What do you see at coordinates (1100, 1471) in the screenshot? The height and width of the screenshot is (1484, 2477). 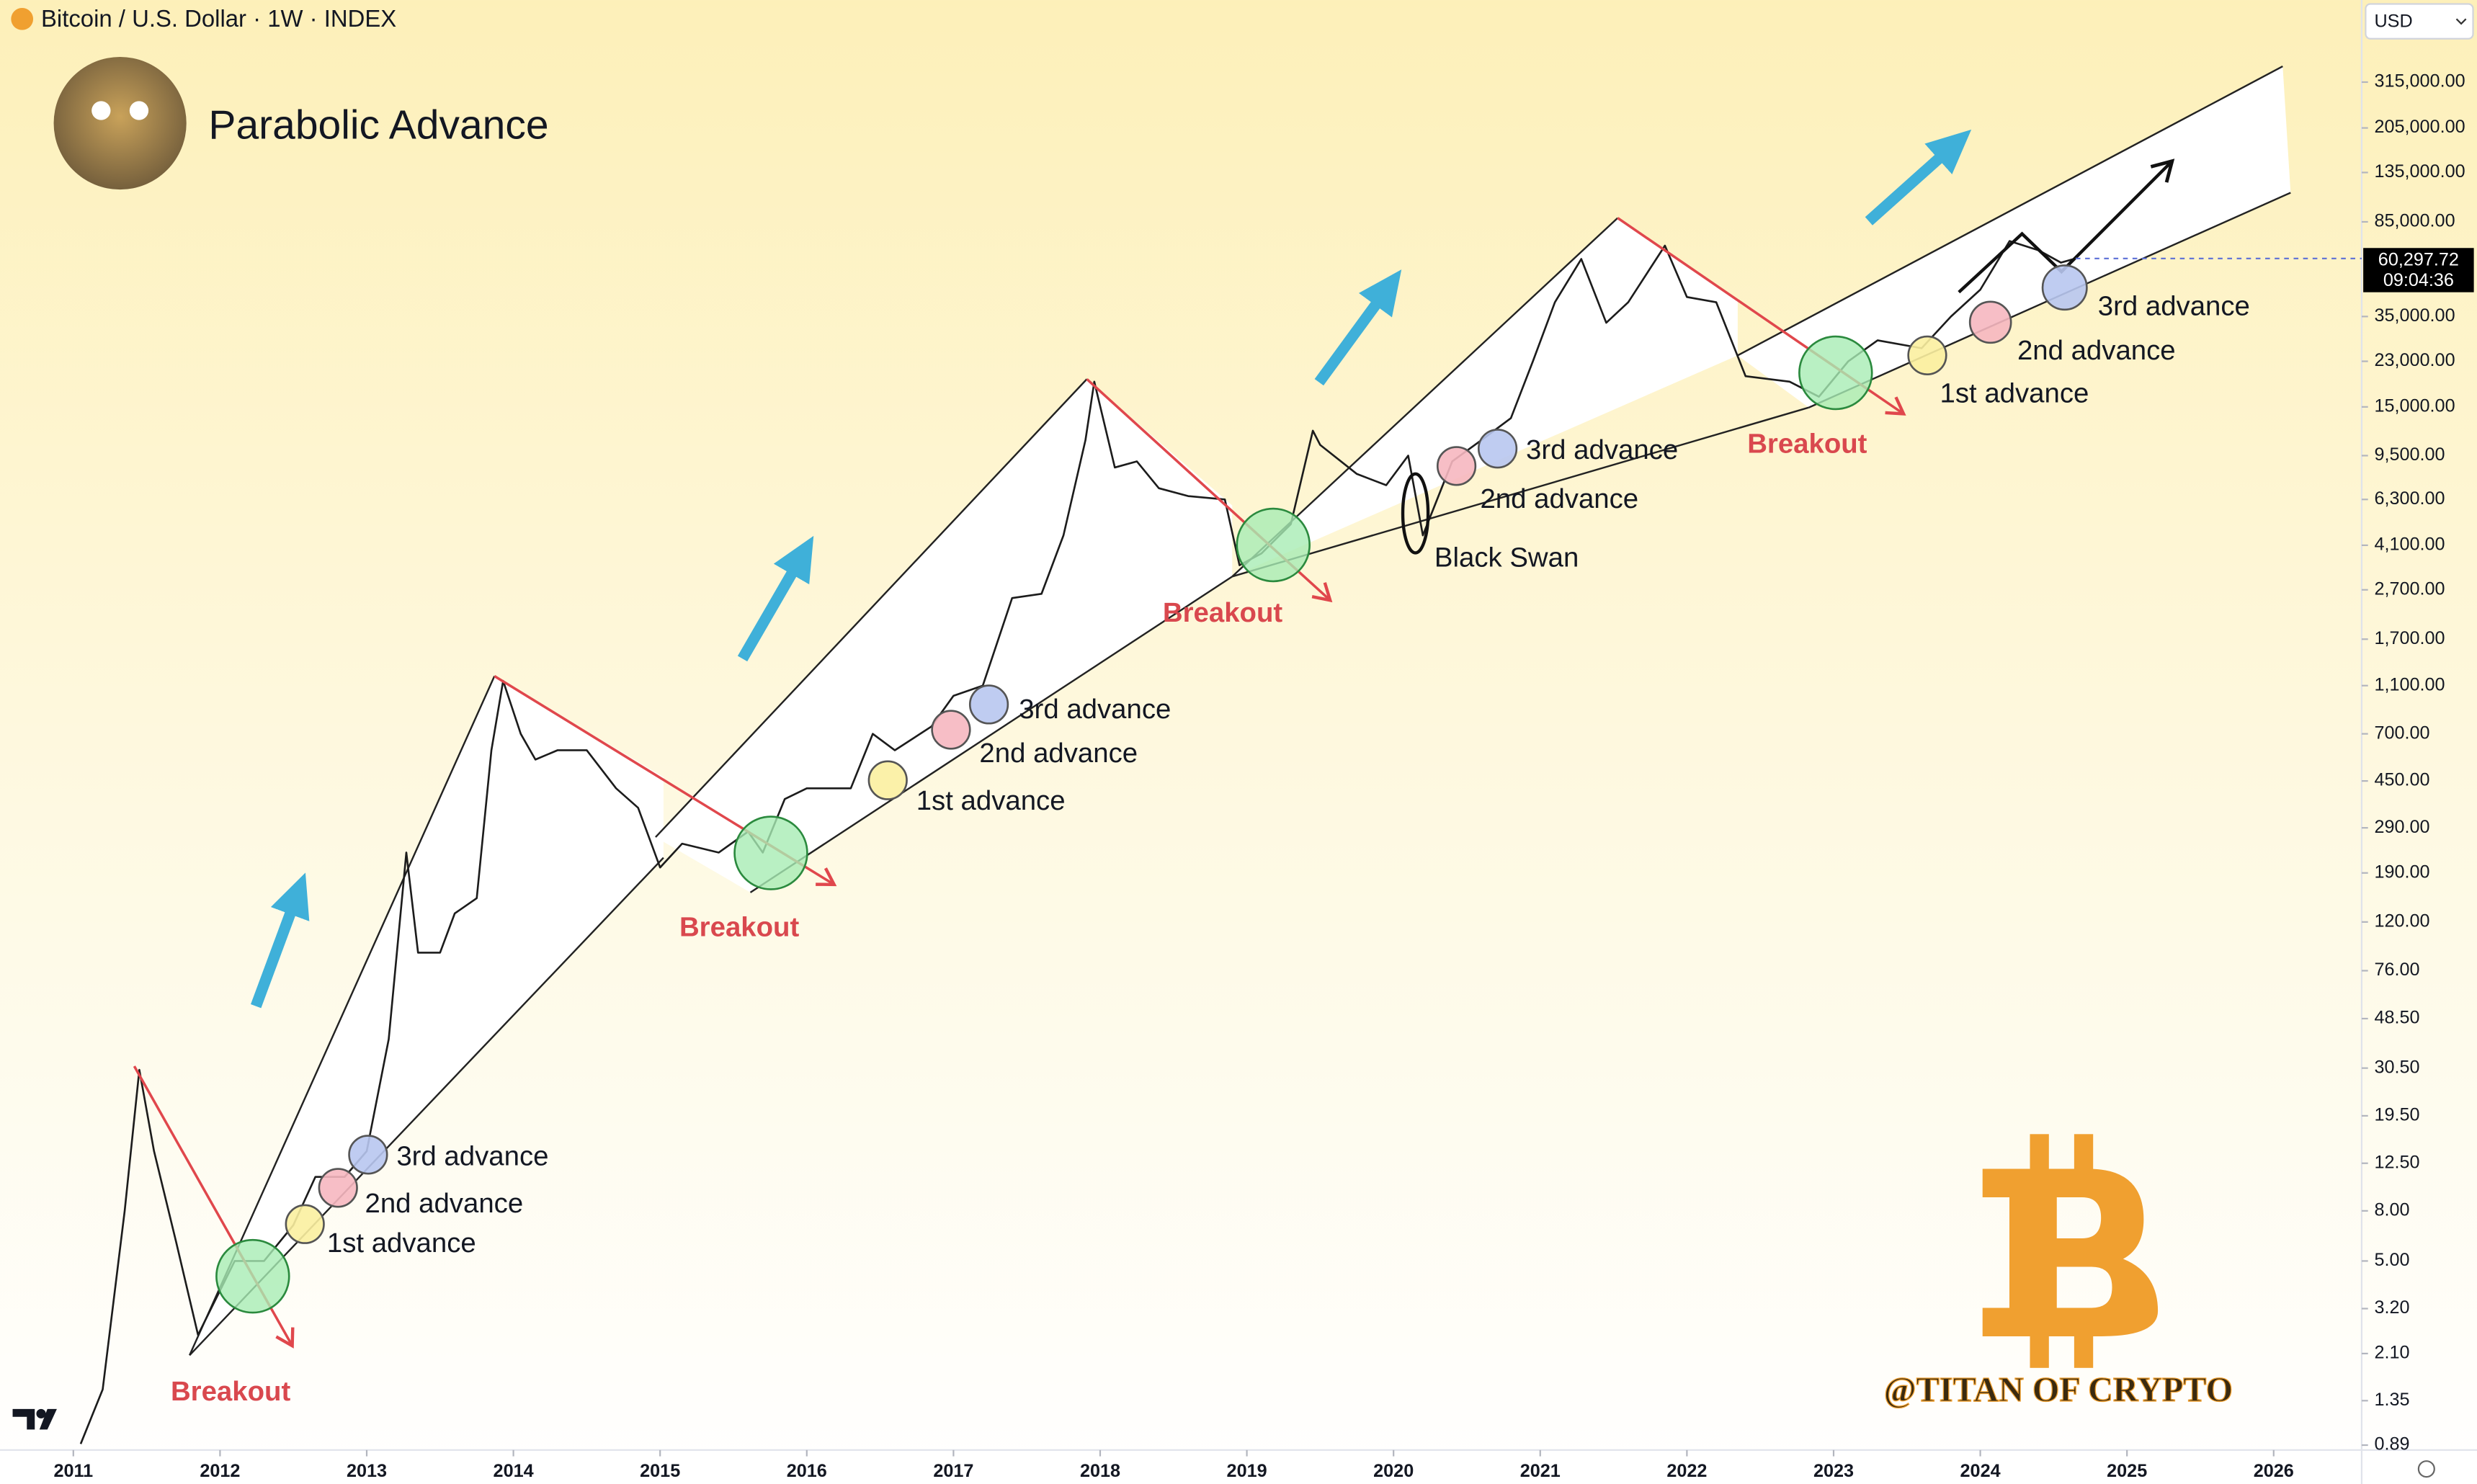 I see `x-tick-label: 2018` at bounding box center [1100, 1471].